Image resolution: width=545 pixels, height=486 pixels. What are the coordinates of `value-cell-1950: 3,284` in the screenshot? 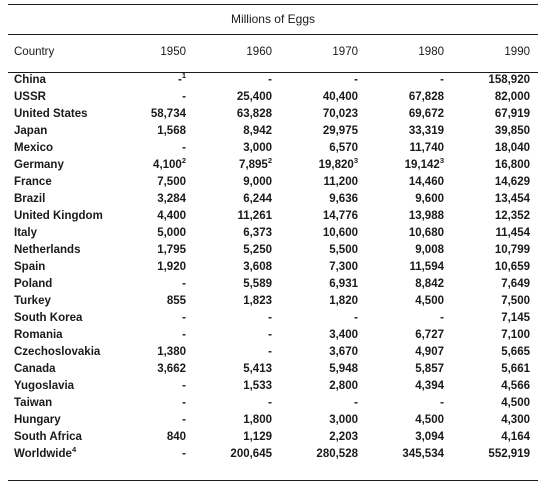 It's located at (165, 199).